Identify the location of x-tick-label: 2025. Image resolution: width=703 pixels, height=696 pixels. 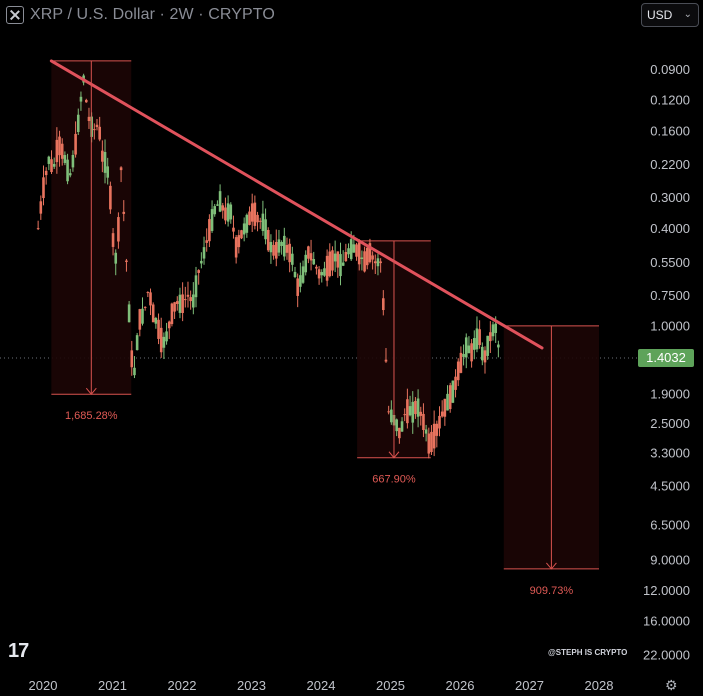
(390, 685).